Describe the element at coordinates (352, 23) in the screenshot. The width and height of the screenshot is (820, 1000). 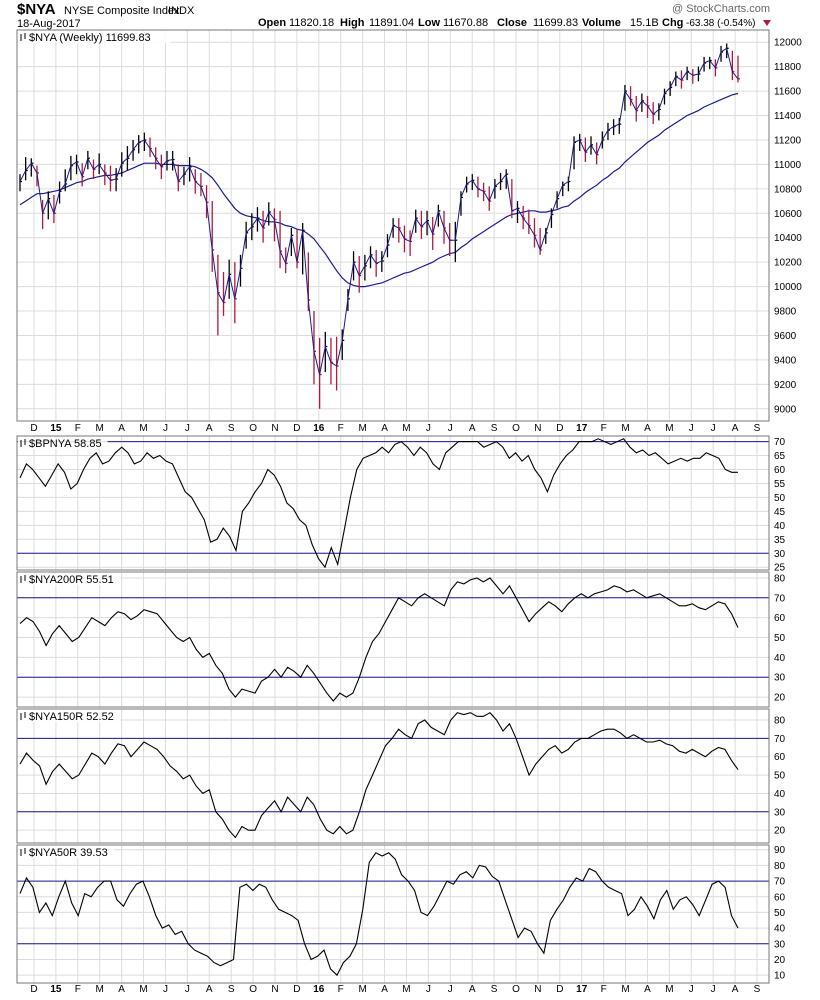
I see `high-label: High` at that location.